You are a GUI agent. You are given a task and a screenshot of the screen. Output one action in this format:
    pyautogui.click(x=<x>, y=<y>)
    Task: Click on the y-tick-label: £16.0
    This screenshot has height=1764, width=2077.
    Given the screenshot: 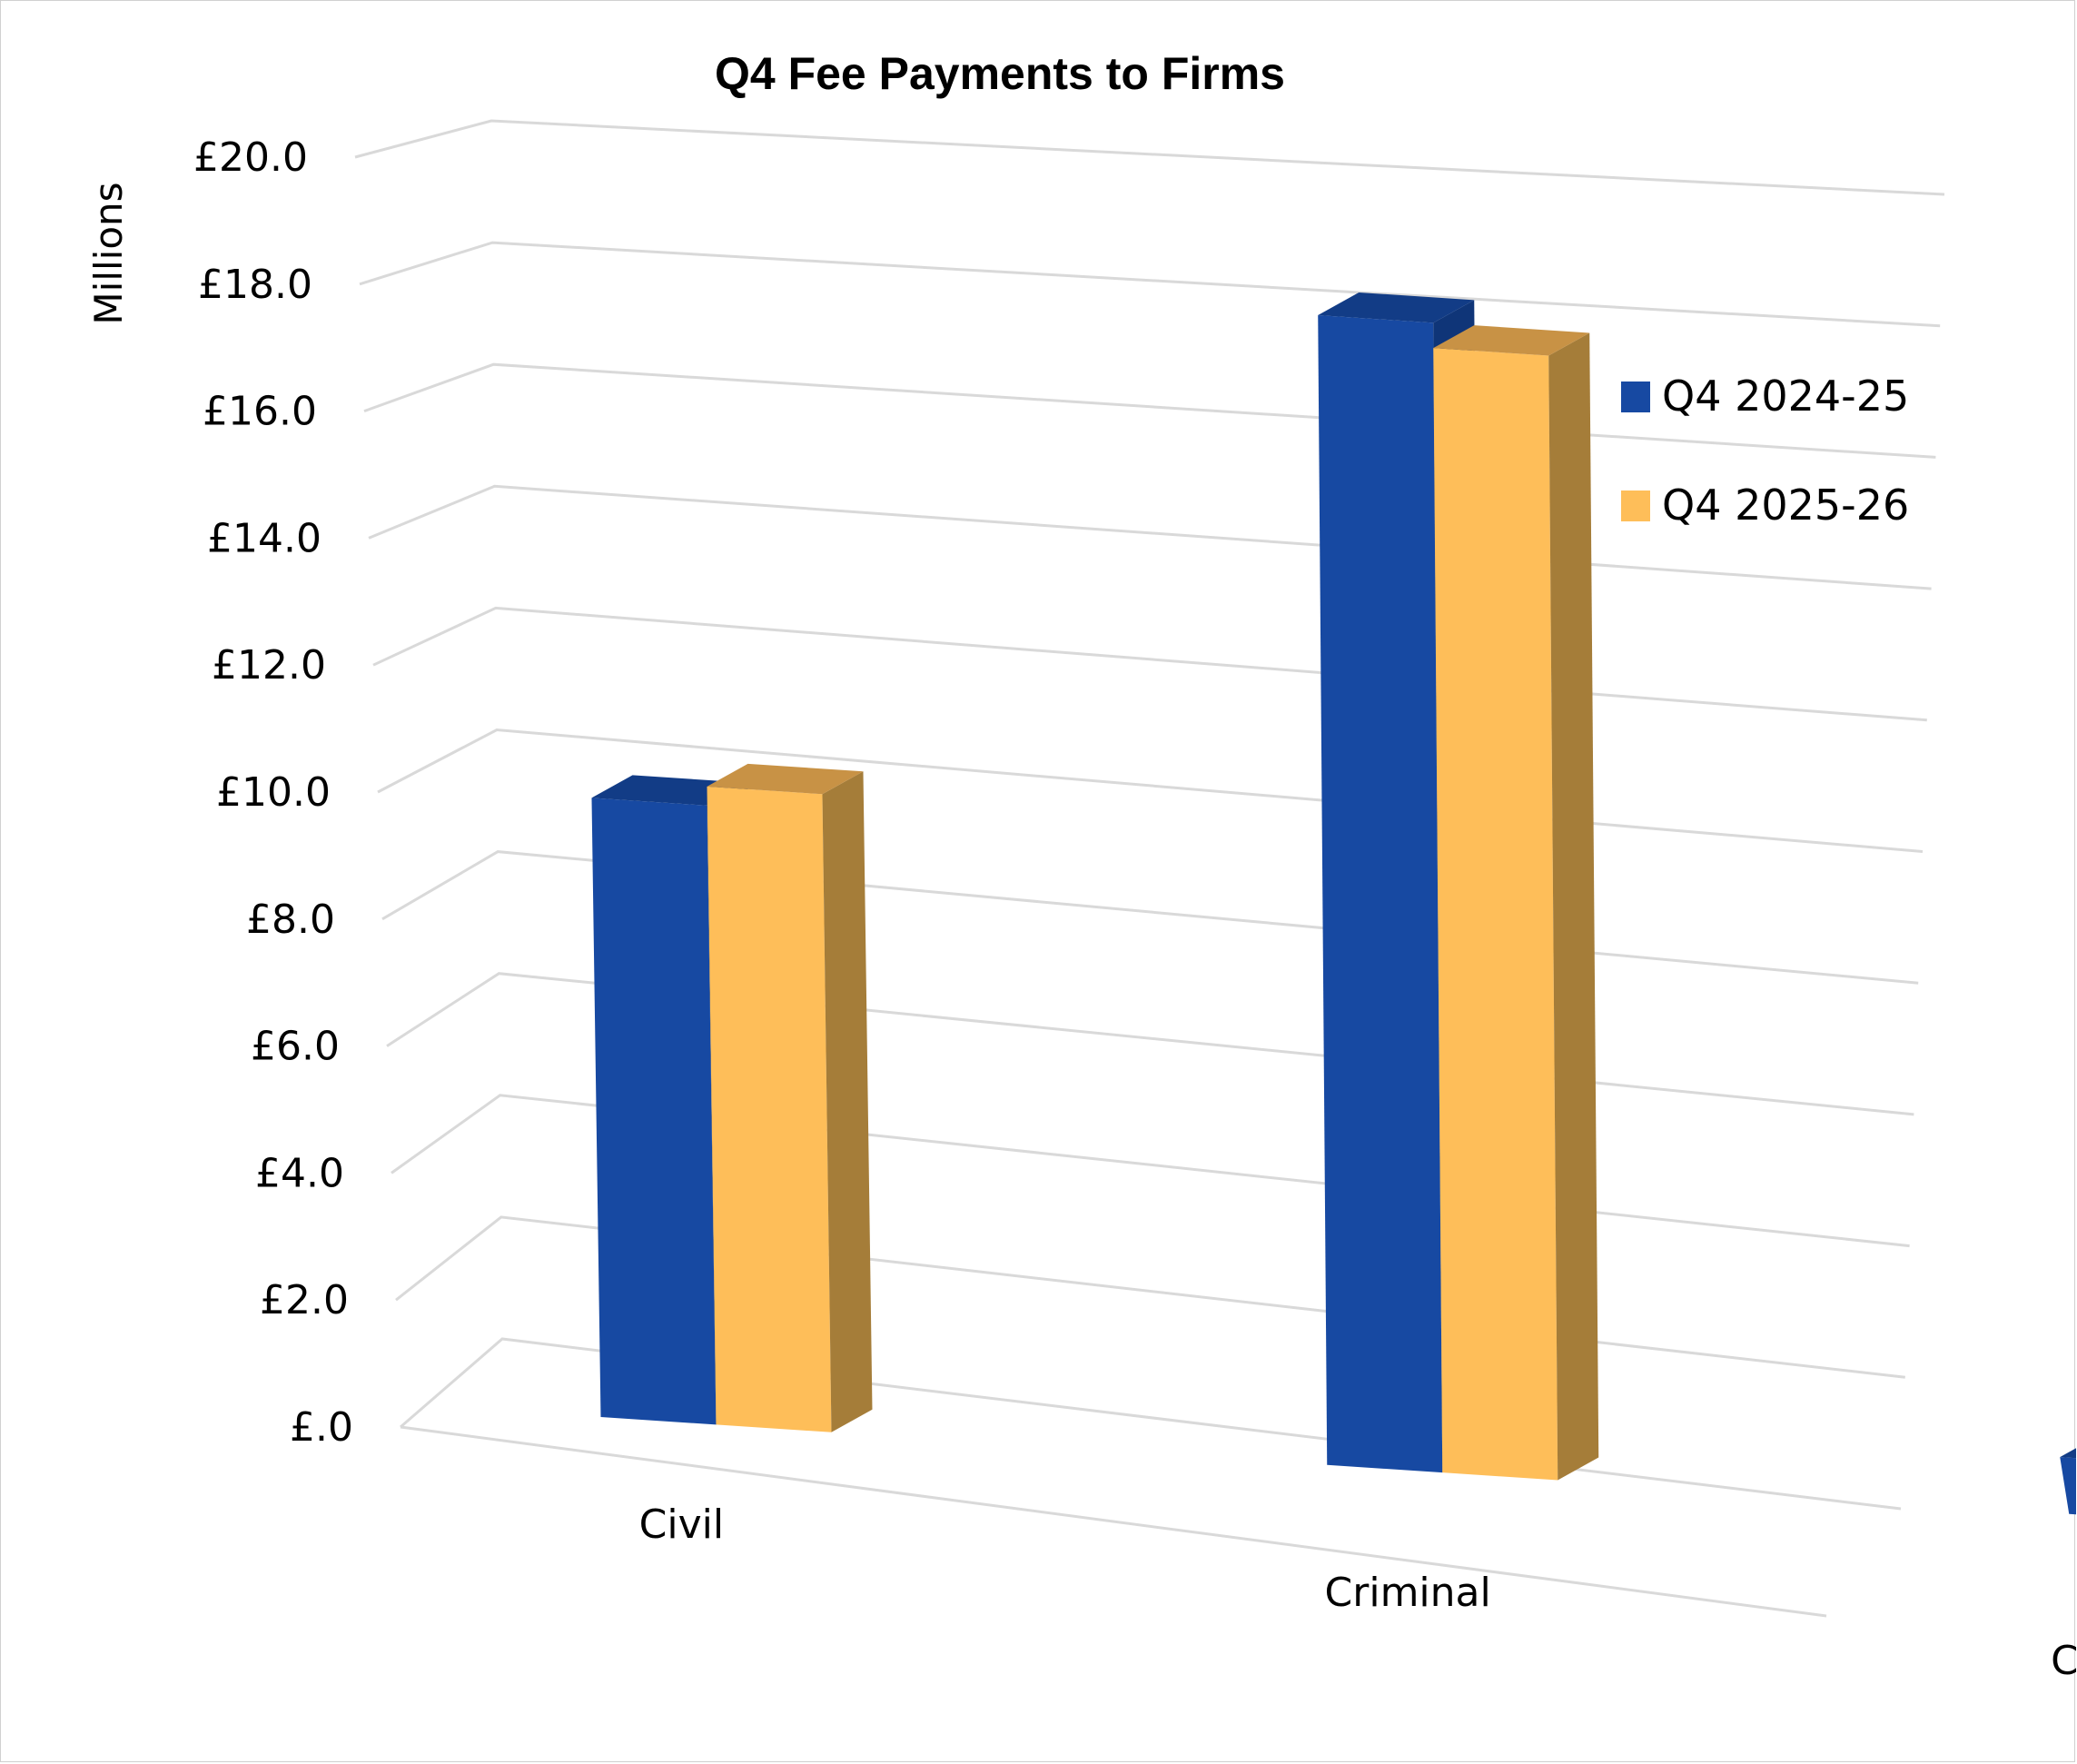 What is the action you would take?
    pyautogui.click(x=260, y=412)
    